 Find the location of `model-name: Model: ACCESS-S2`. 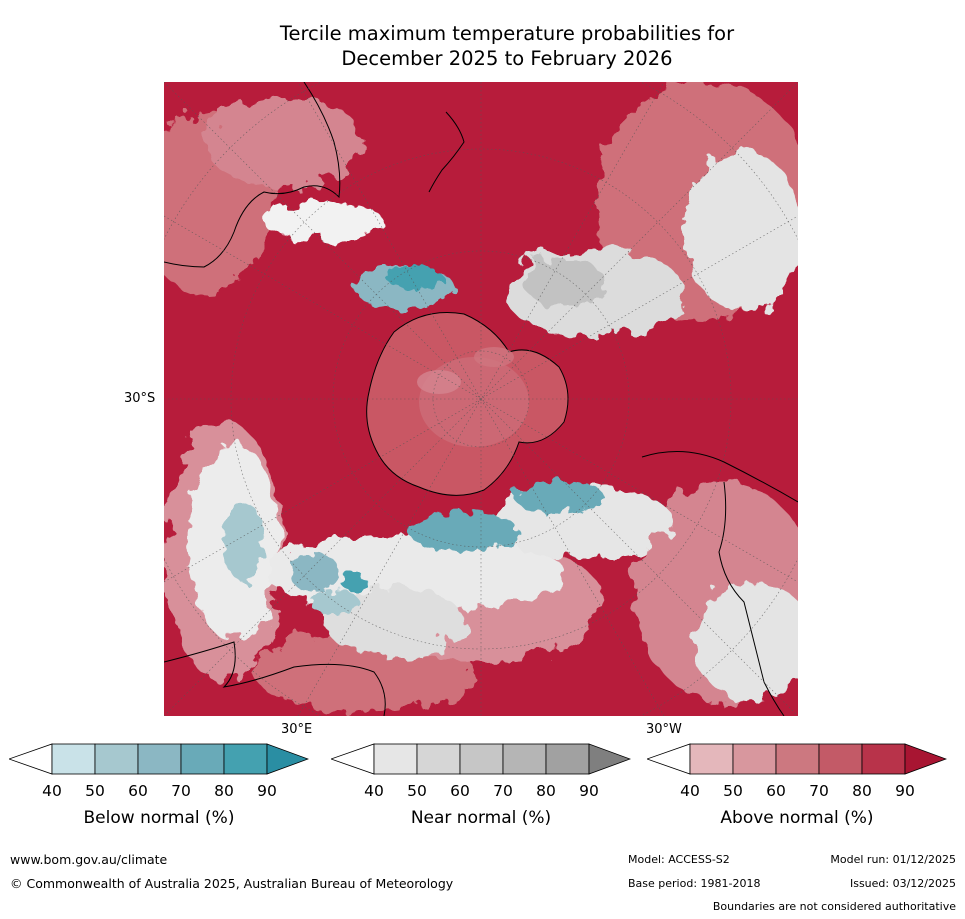

model-name: Model: ACCESS-S2 is located at coordinates (679, 859).